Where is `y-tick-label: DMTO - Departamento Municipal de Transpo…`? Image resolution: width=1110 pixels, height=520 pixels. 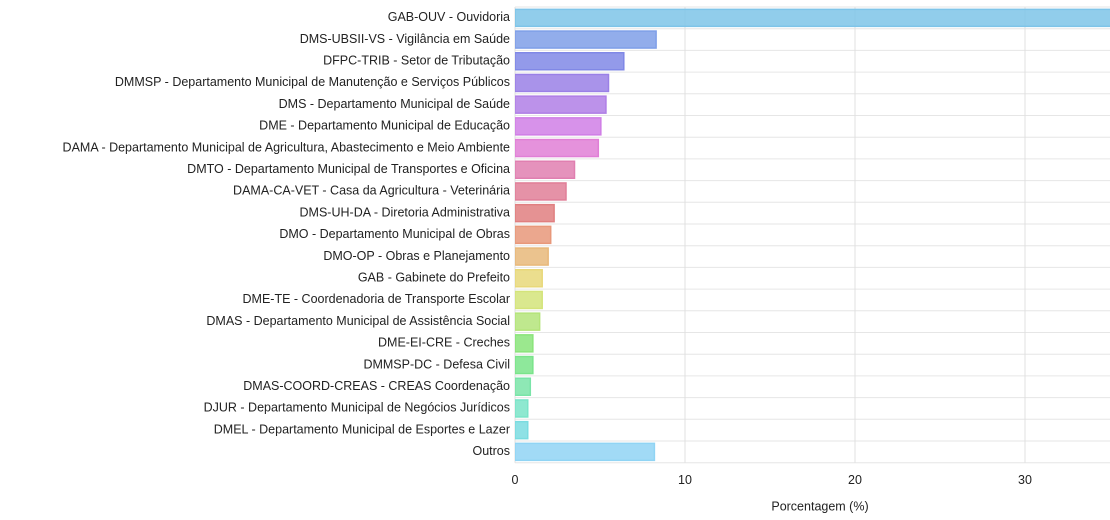
y-tick-label: DMTO - Departamento Municipal de Transpo… is located at coordinates (348, 169).